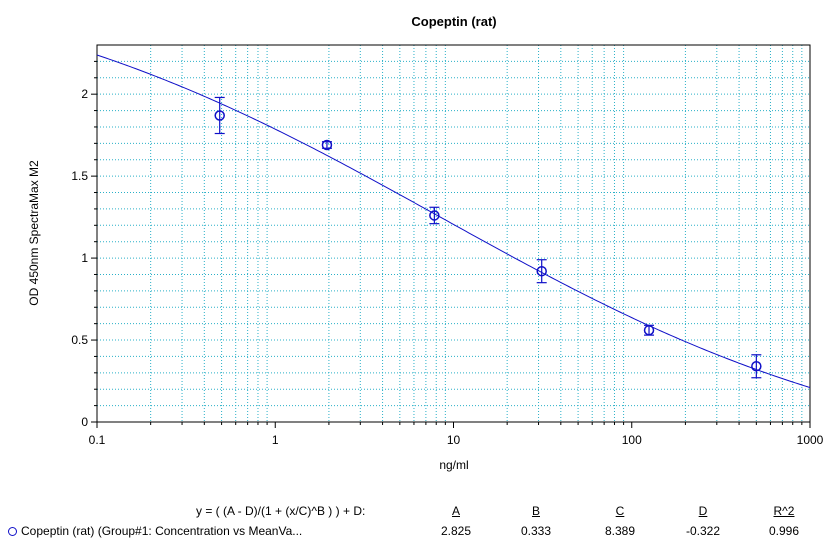 The width and height of the screenshot is (828, 543). What do you see at coordinates (84, 422) in the screenshot?
I see `y-tick-label: 0` at bounding box center [84, 422].